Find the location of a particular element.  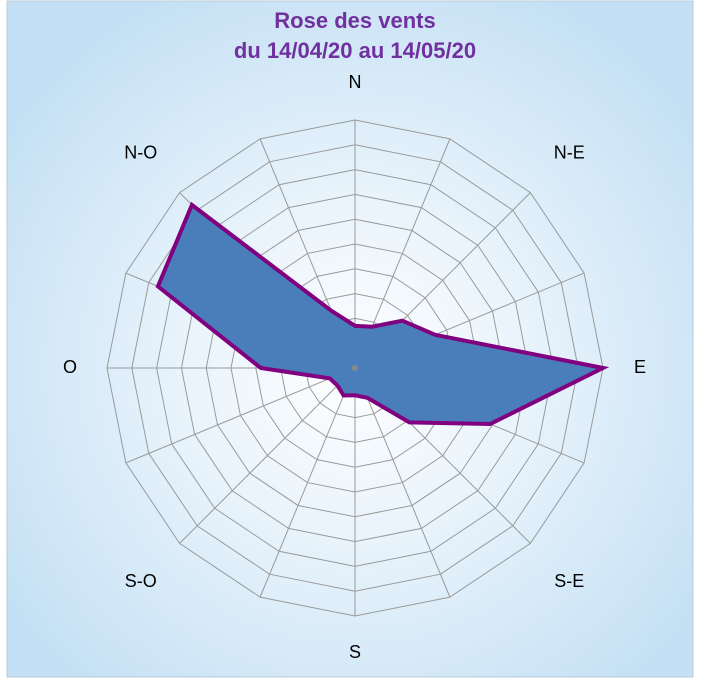

direction-label: S is located at coordinates (355, 652).